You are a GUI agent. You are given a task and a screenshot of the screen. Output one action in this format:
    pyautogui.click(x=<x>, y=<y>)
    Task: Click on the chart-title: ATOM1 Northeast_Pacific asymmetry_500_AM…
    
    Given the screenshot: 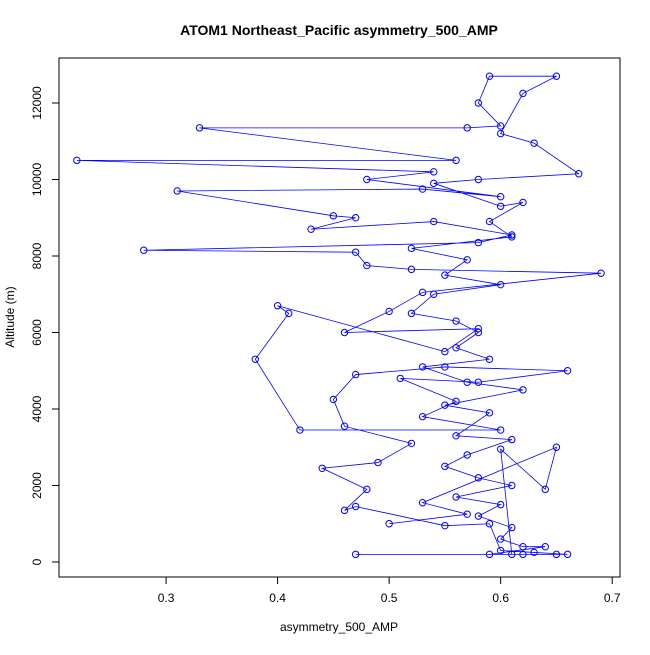 What is the action you would take?
    pyautogui.click(x=339, y=30)
    